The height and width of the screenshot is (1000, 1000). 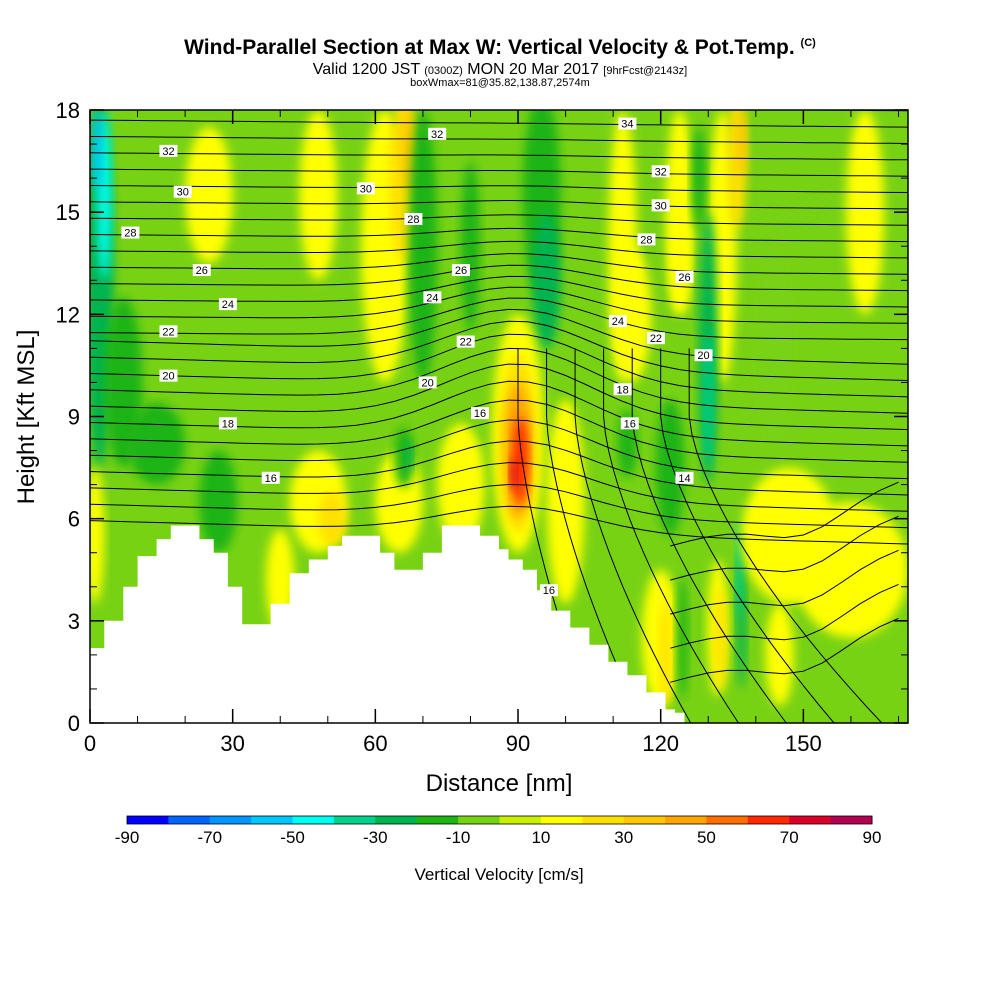 What do you see at coordinates (458, 837) in the screenshot?
I see `colorbar-tick-label: -10` at bounding box center [458, 837].